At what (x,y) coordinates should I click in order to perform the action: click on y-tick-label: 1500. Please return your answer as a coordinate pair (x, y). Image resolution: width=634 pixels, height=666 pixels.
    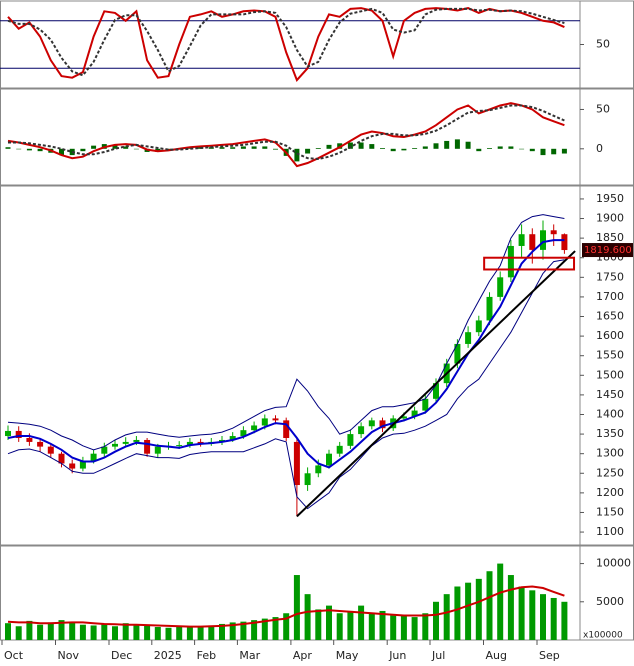
    Looking at the image, I should click on (610, 374).